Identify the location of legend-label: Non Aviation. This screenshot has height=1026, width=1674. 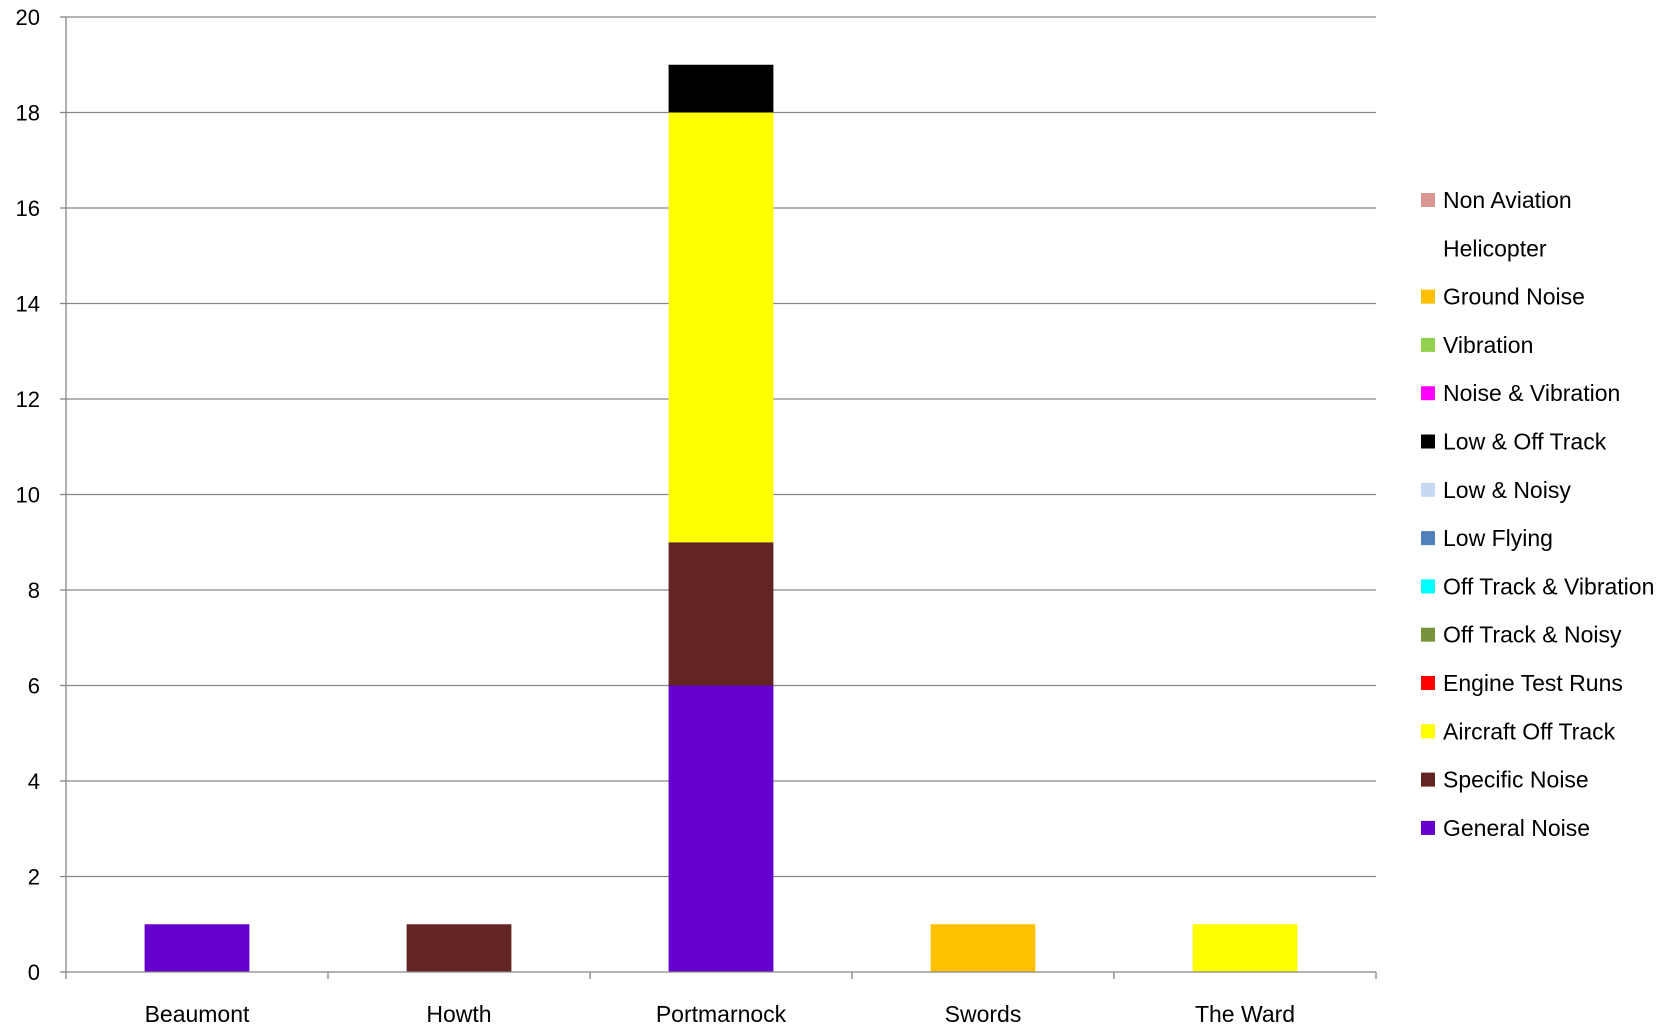
(1507, 200).